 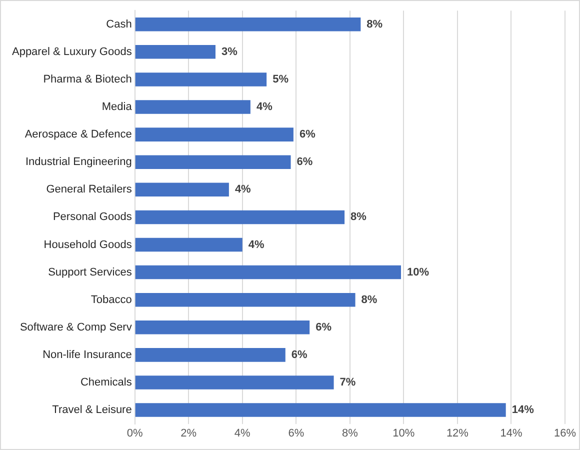 What do you see at coordinates (296, 433) in the screenshot?
I see `x-tick-label: 6%` at bounding box center [296, 433].